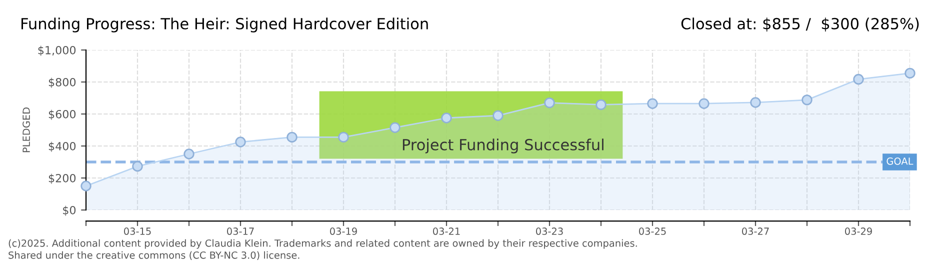 The image size is (940, 270). What do you see at coordinates (503, 146) in the screenshot?
I see `annotation: Project Funding Successful` at bounding box center [503, 146].